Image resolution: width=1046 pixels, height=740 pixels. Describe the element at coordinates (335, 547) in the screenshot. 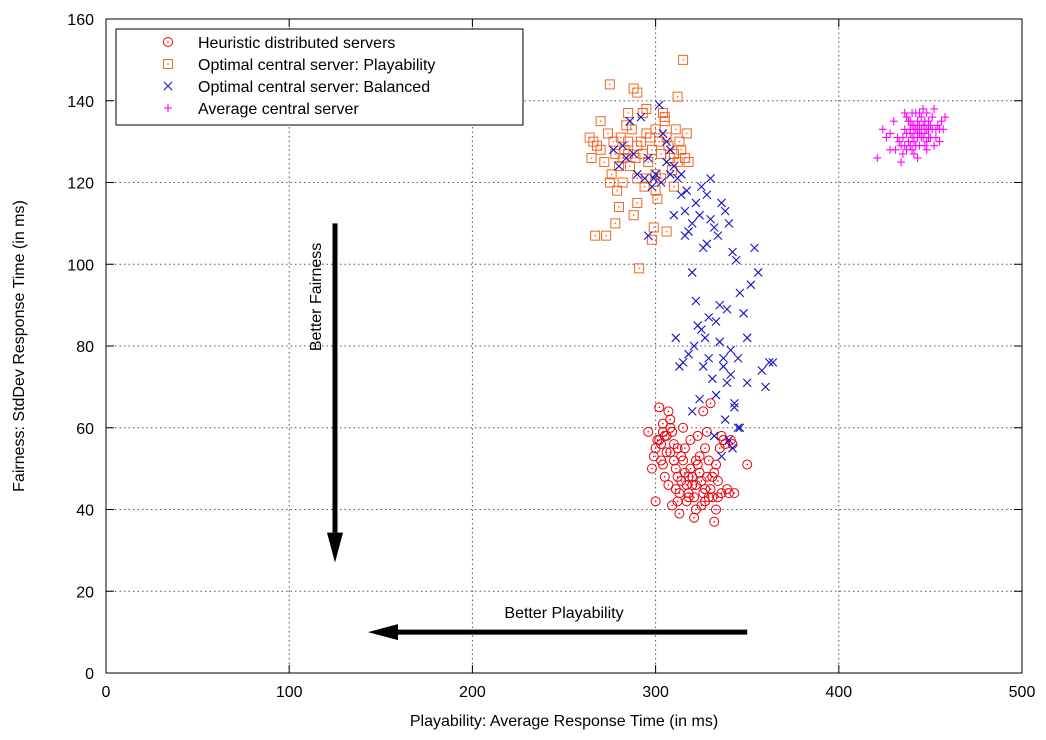

I see `annotation-arrow-head` at that location.